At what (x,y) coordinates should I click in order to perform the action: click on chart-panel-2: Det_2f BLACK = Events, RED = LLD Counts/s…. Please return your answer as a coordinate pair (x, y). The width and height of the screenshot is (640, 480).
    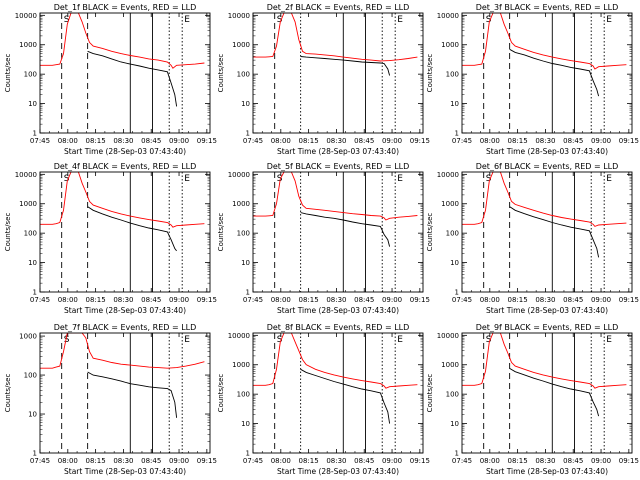
    Looking at the image, I should click on (323, 79).